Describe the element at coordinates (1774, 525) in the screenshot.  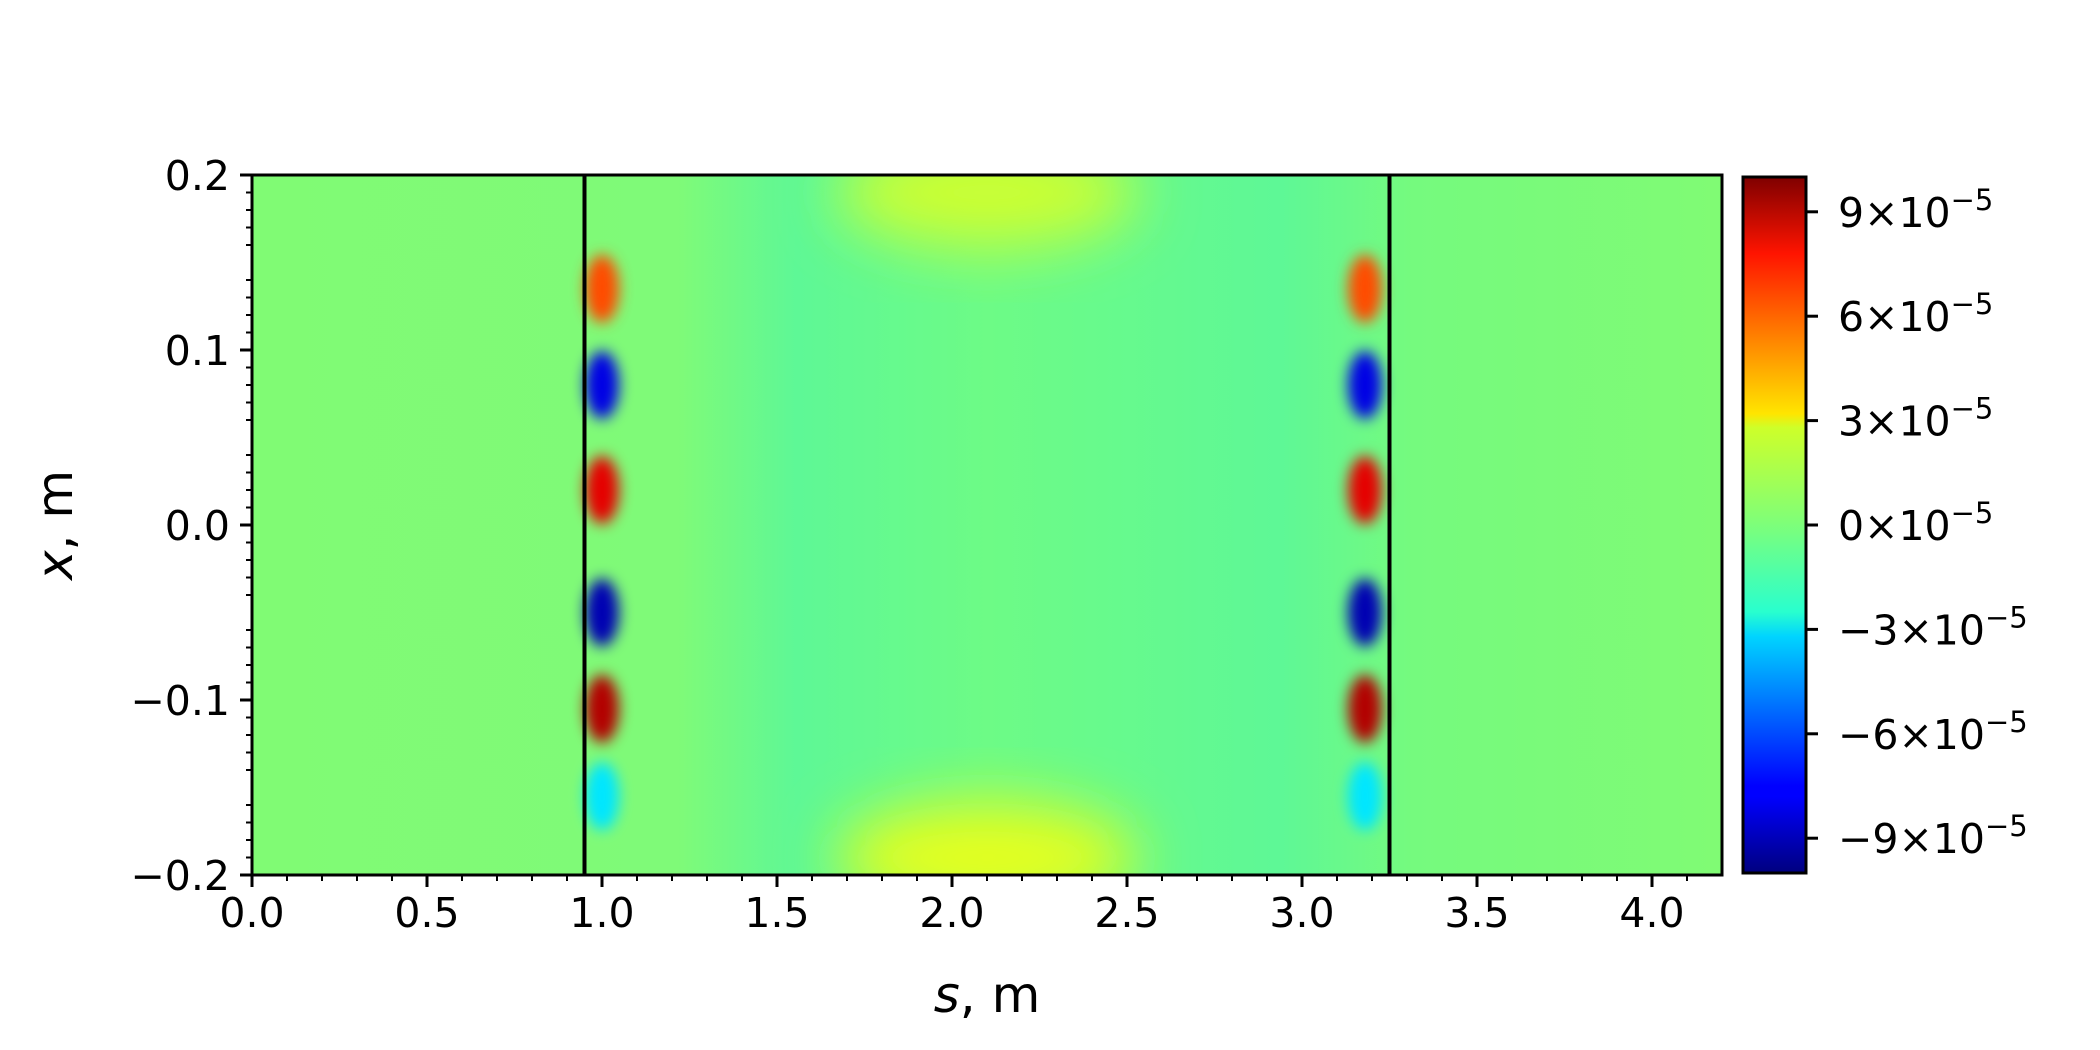
I see `colorbar-gradient` at that location.